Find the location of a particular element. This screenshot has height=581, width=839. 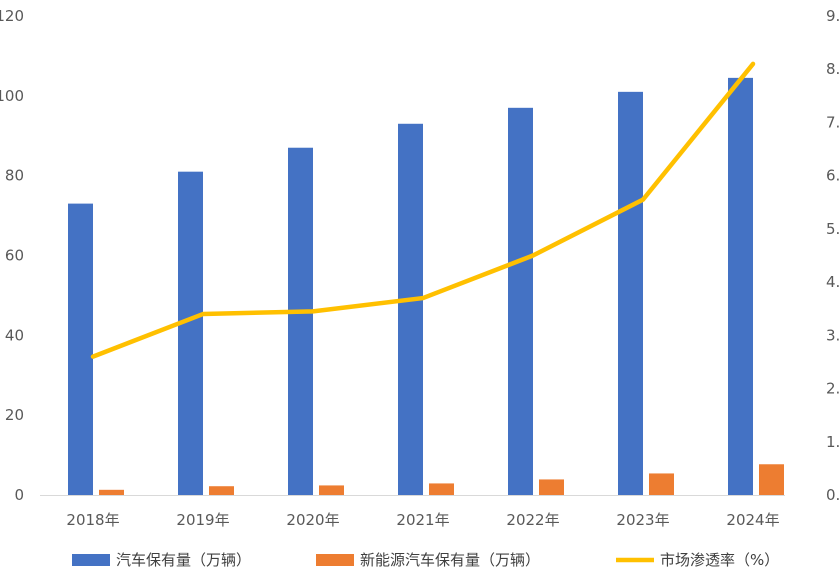

right-tick-label: 9.0 is located at coordinates (832, 16).